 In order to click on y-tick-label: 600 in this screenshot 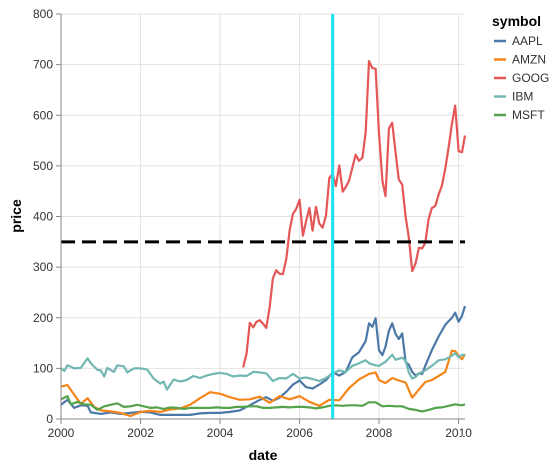, I will do `click(43, 115)`.